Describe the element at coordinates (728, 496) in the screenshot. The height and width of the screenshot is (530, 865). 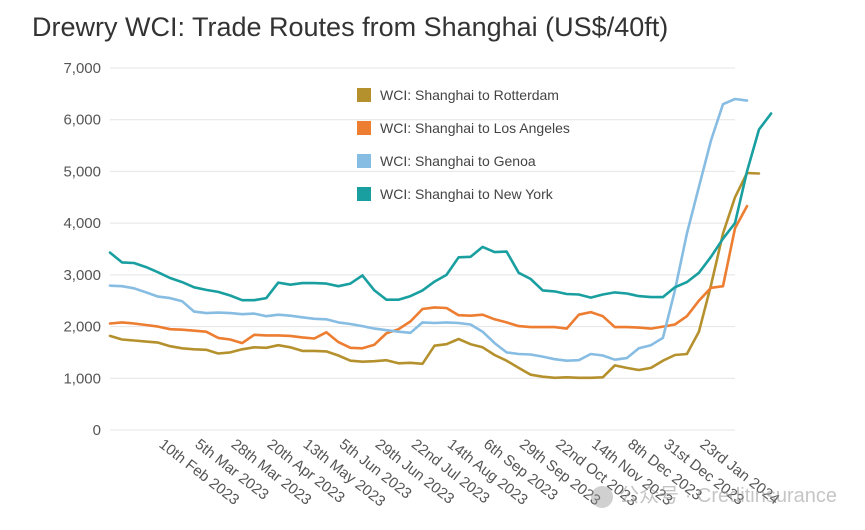
I see `watermark-text: 公众号 · Creditinsurance` at that location.